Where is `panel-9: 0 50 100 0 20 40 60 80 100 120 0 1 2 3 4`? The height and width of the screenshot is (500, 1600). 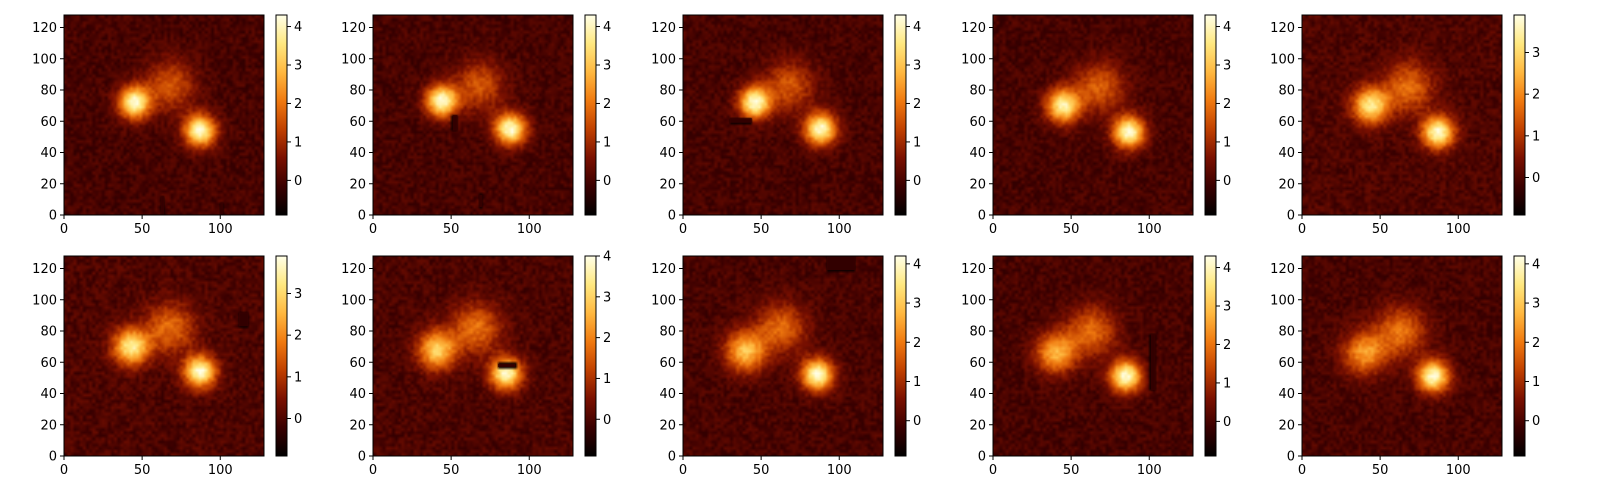
panel-9: 0 50 100 0 20 40 60 80 100 120 0 1 2 3 4 is located at coordinates (1096, 366).